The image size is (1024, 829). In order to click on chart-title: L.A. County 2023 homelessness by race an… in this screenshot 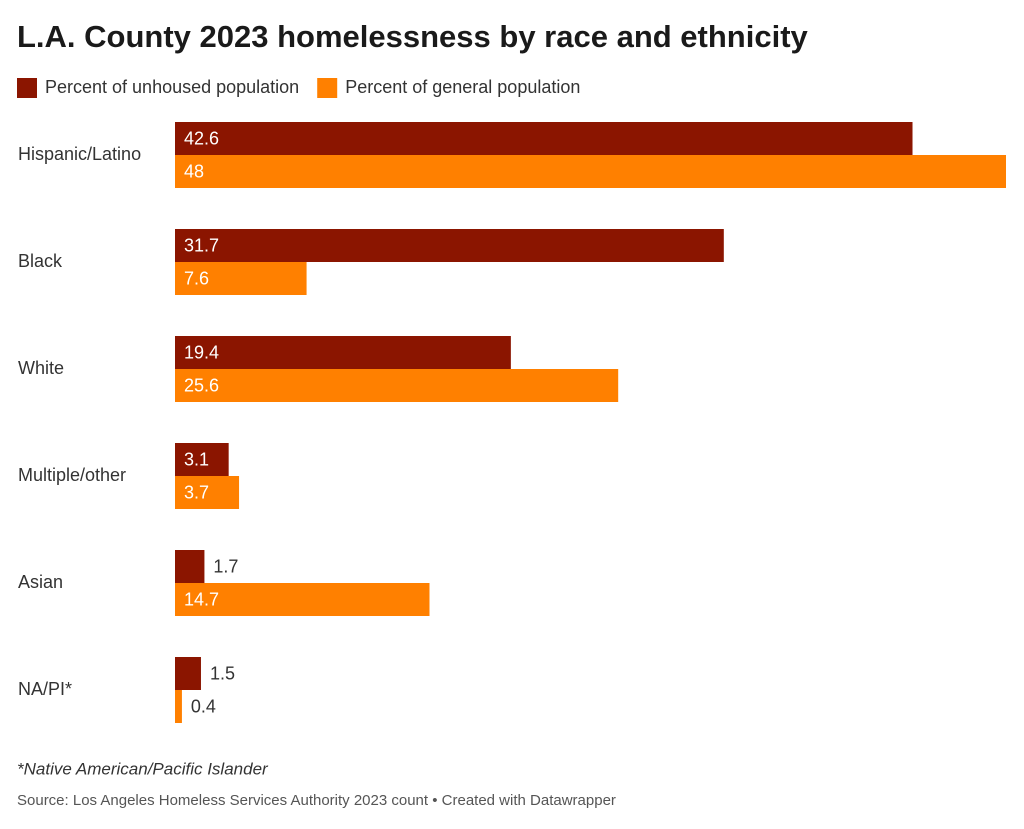, I will do `click(413, 36)`.